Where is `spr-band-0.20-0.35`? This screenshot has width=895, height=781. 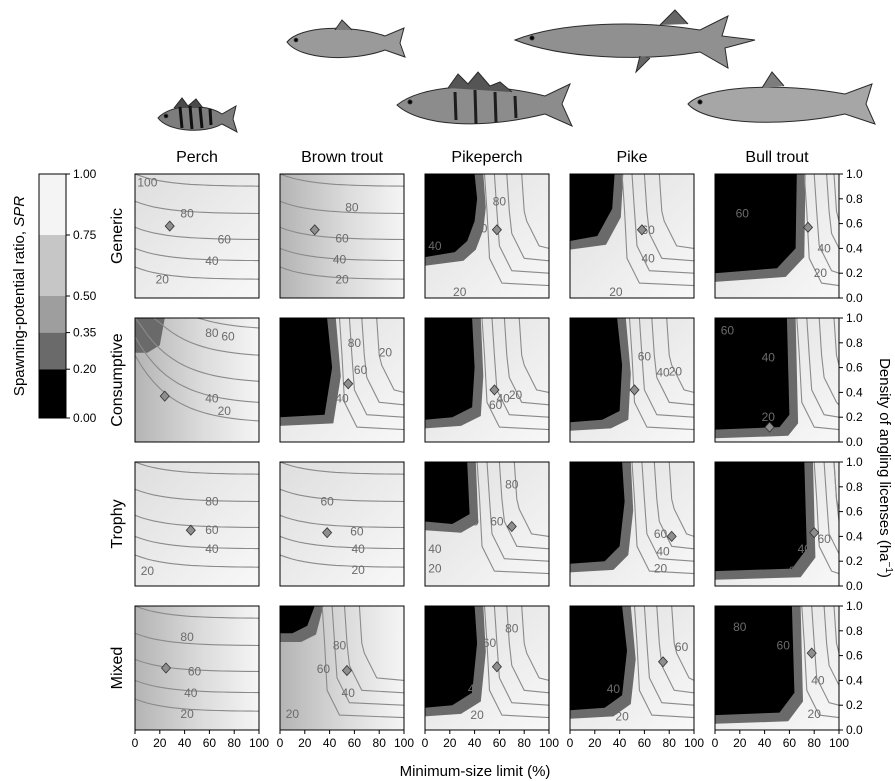 spr-band-0.20-0.35 is located at coordinates (150, 335).